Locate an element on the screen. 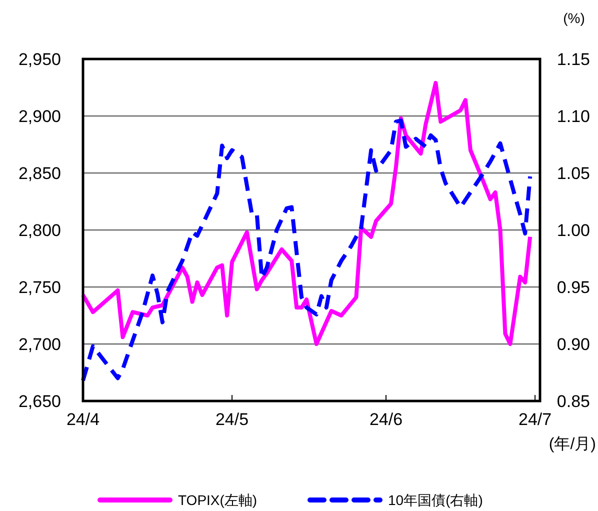 Image resolution: width=598 pixels, height=511 pixels. y-tick-label: 2,750 is located at coordinates (39, 287).